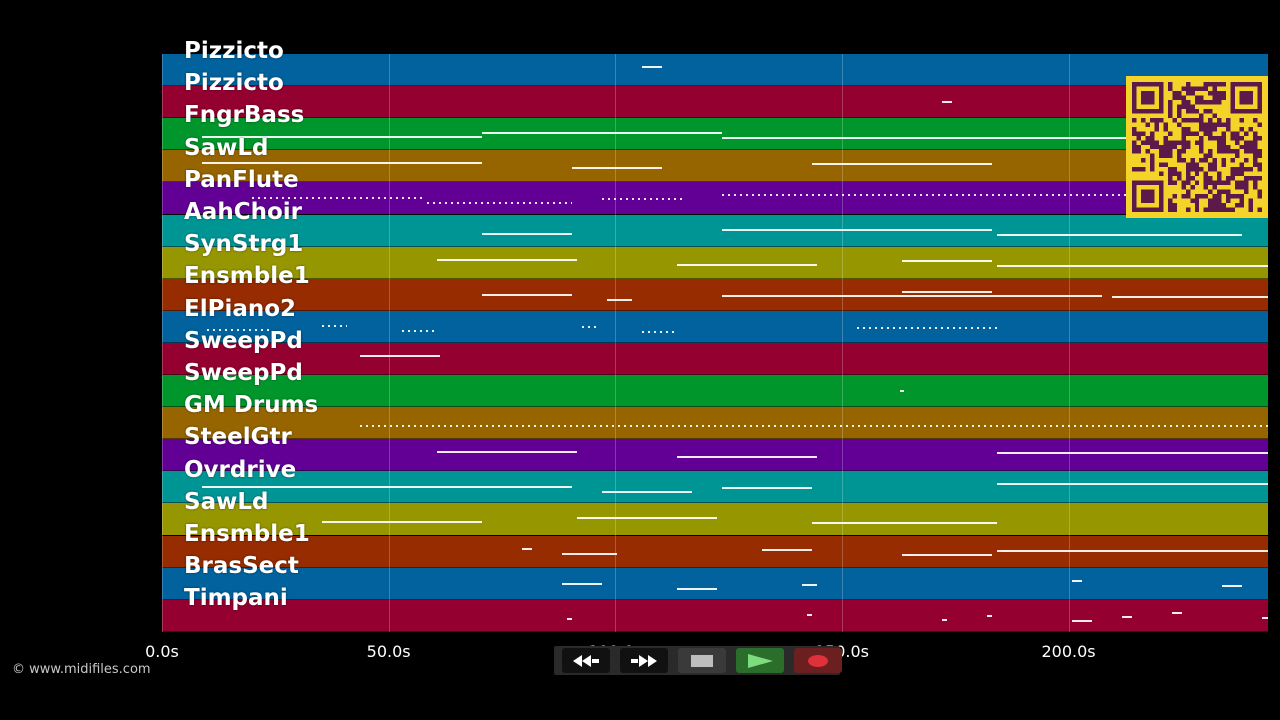 The image size is (1280, 720). I want to click on track-label: AahChoir, so click(243, 212).